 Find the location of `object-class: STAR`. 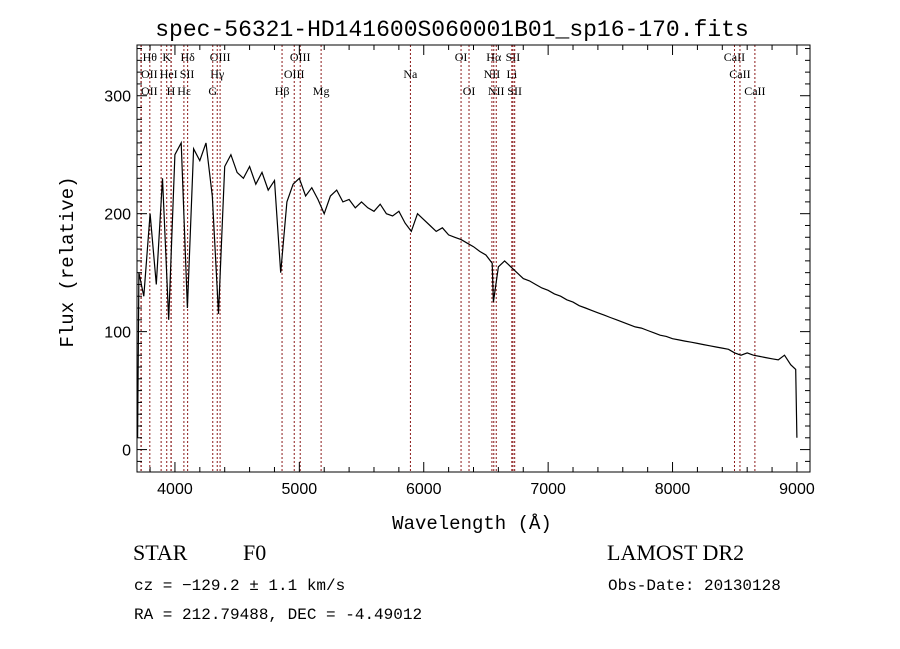

object-class: STAR is located at coordinates (160, 552).